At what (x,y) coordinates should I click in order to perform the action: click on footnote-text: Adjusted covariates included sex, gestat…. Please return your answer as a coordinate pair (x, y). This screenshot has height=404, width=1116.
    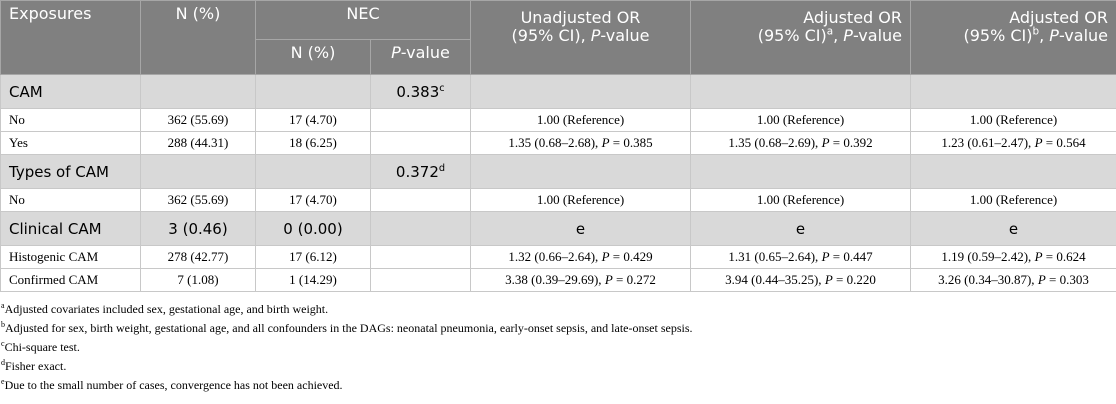
    Looking at the image, I should click on (166, 309).